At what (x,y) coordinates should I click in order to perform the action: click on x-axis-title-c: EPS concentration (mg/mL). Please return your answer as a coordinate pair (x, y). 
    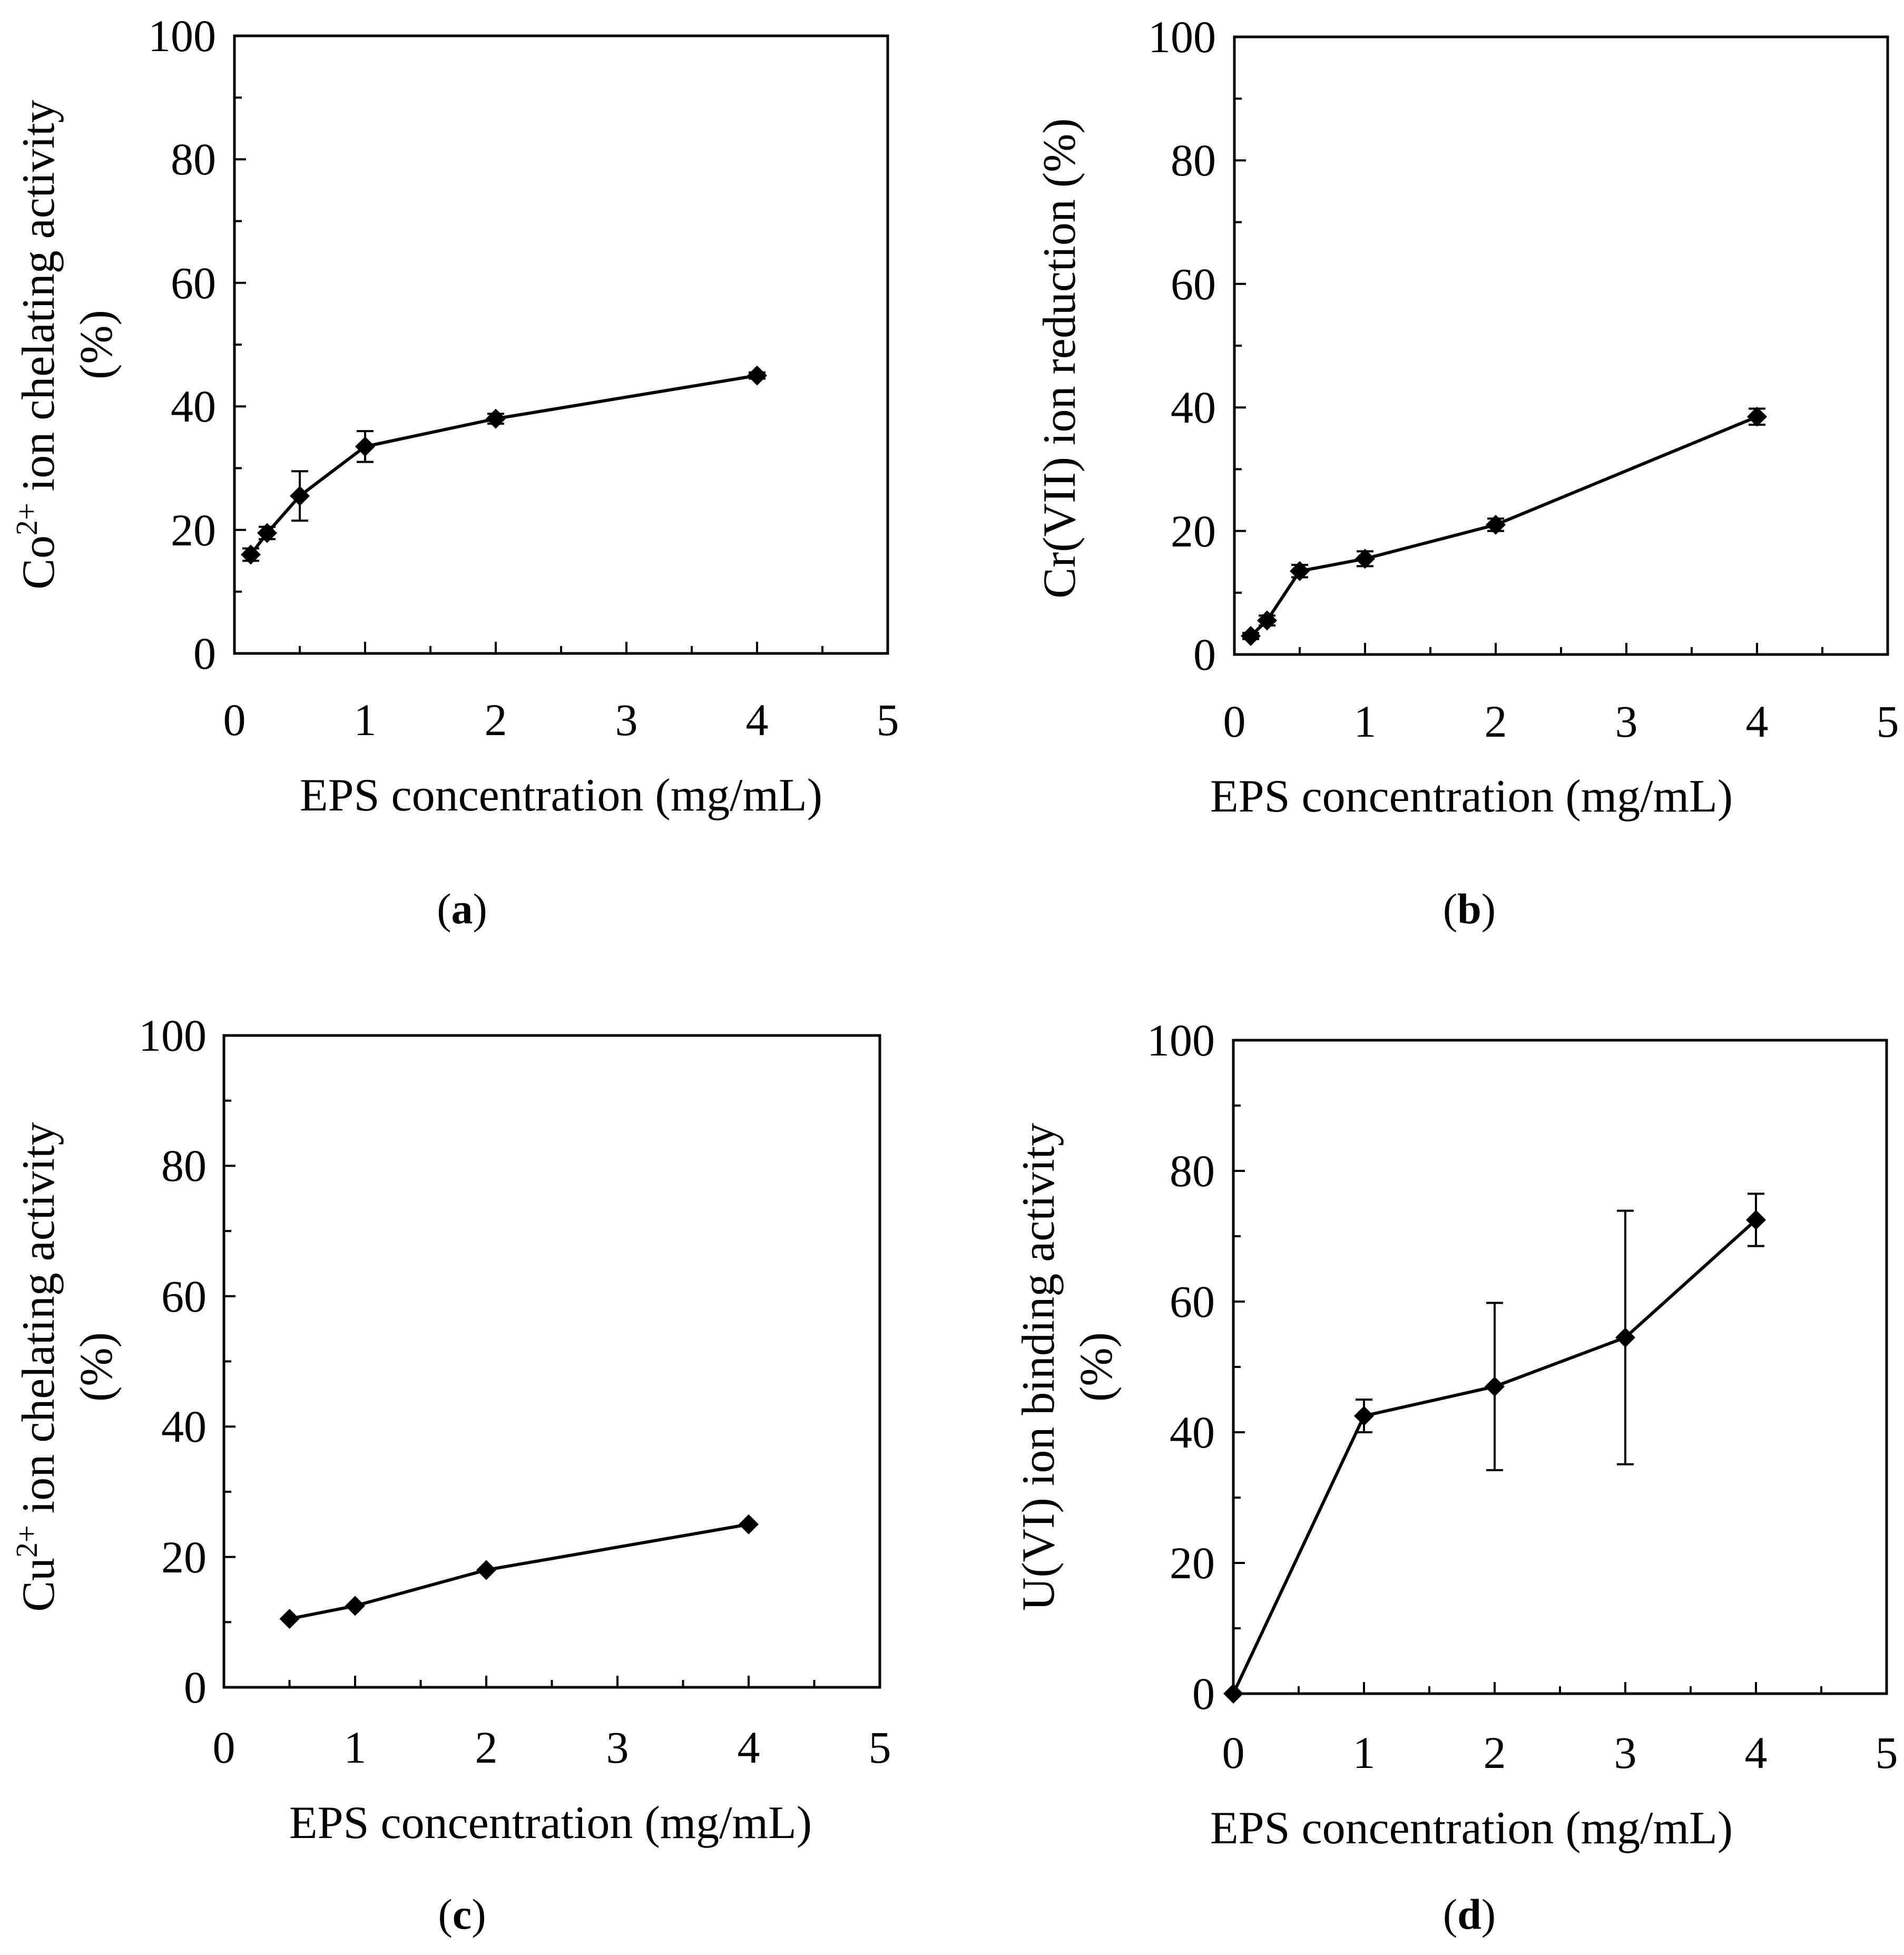
    Looking at the image, I should click on (550, 1823).